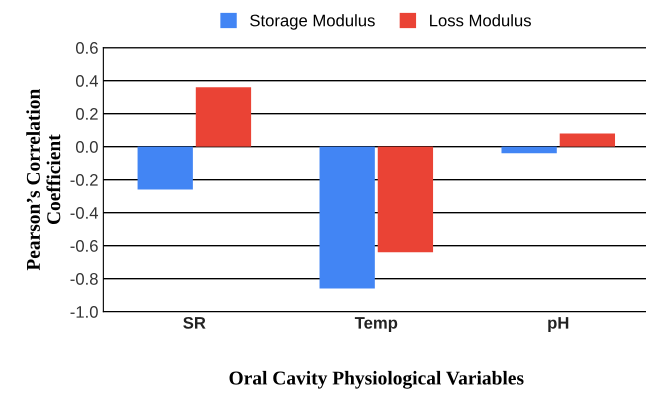 This screenshot has height=397, width=646. What do you see at coordinates (84, 246) in the screenshot?
I see `y-tick-label: -0.6` at bounding box center [84, 246].